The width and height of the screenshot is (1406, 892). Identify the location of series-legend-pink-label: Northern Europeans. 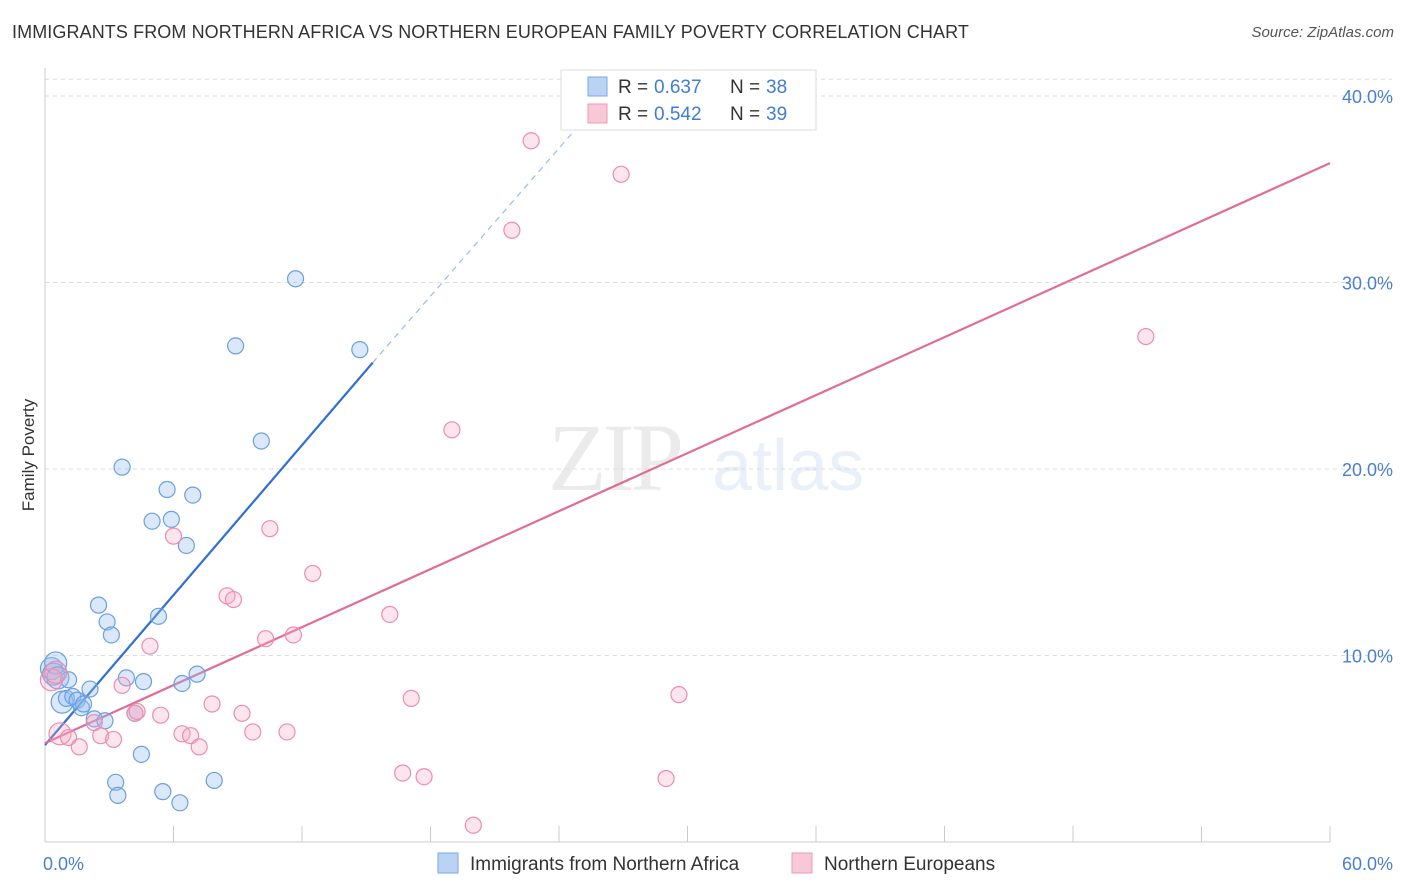
(909, 864).